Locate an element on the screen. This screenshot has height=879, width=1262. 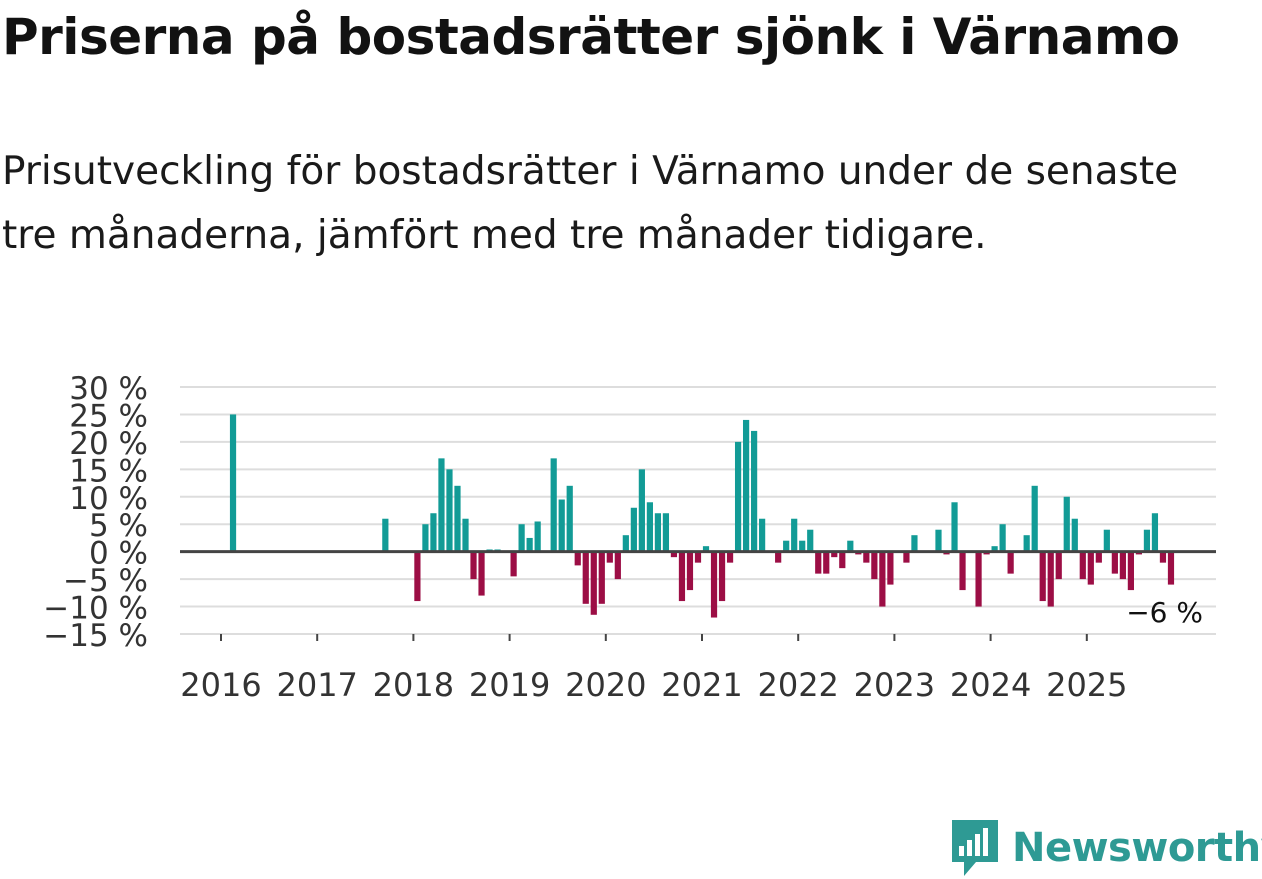
brand-logo: Newsworthy is located at coordinates (1106, 848).